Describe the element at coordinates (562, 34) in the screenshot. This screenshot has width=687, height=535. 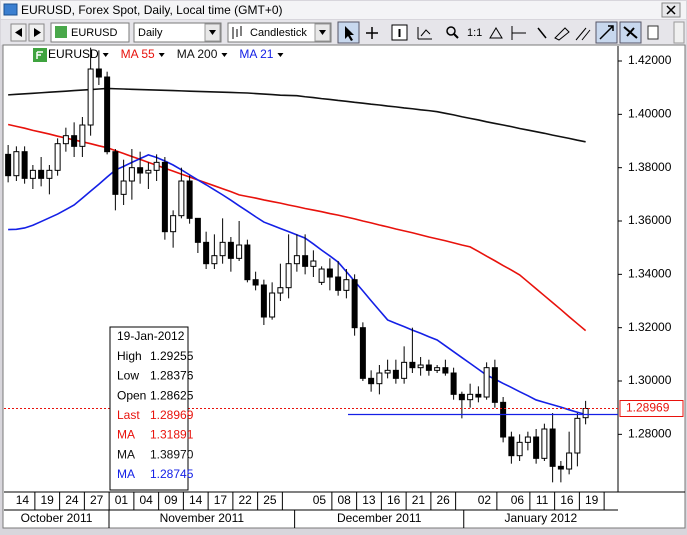
I see `erase-tool` at that location.